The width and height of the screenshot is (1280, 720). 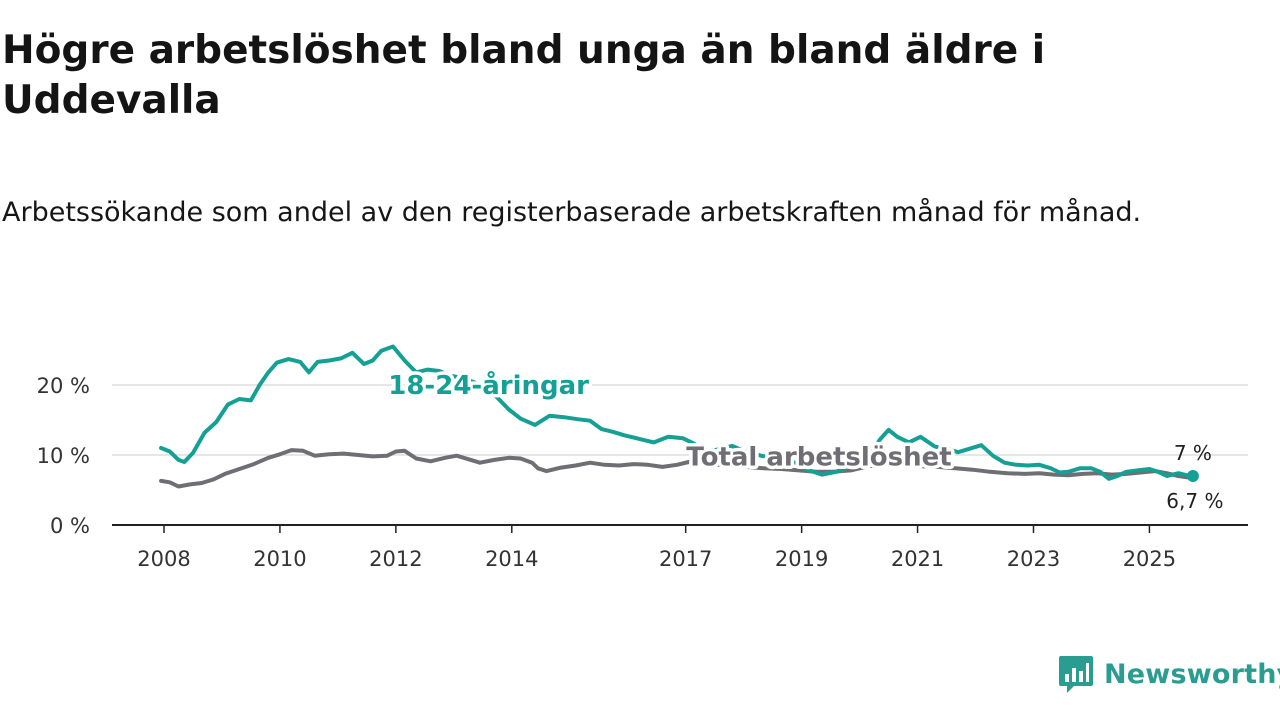 I want to click on x-tick-label: 2012, so click(x=395, y=559).